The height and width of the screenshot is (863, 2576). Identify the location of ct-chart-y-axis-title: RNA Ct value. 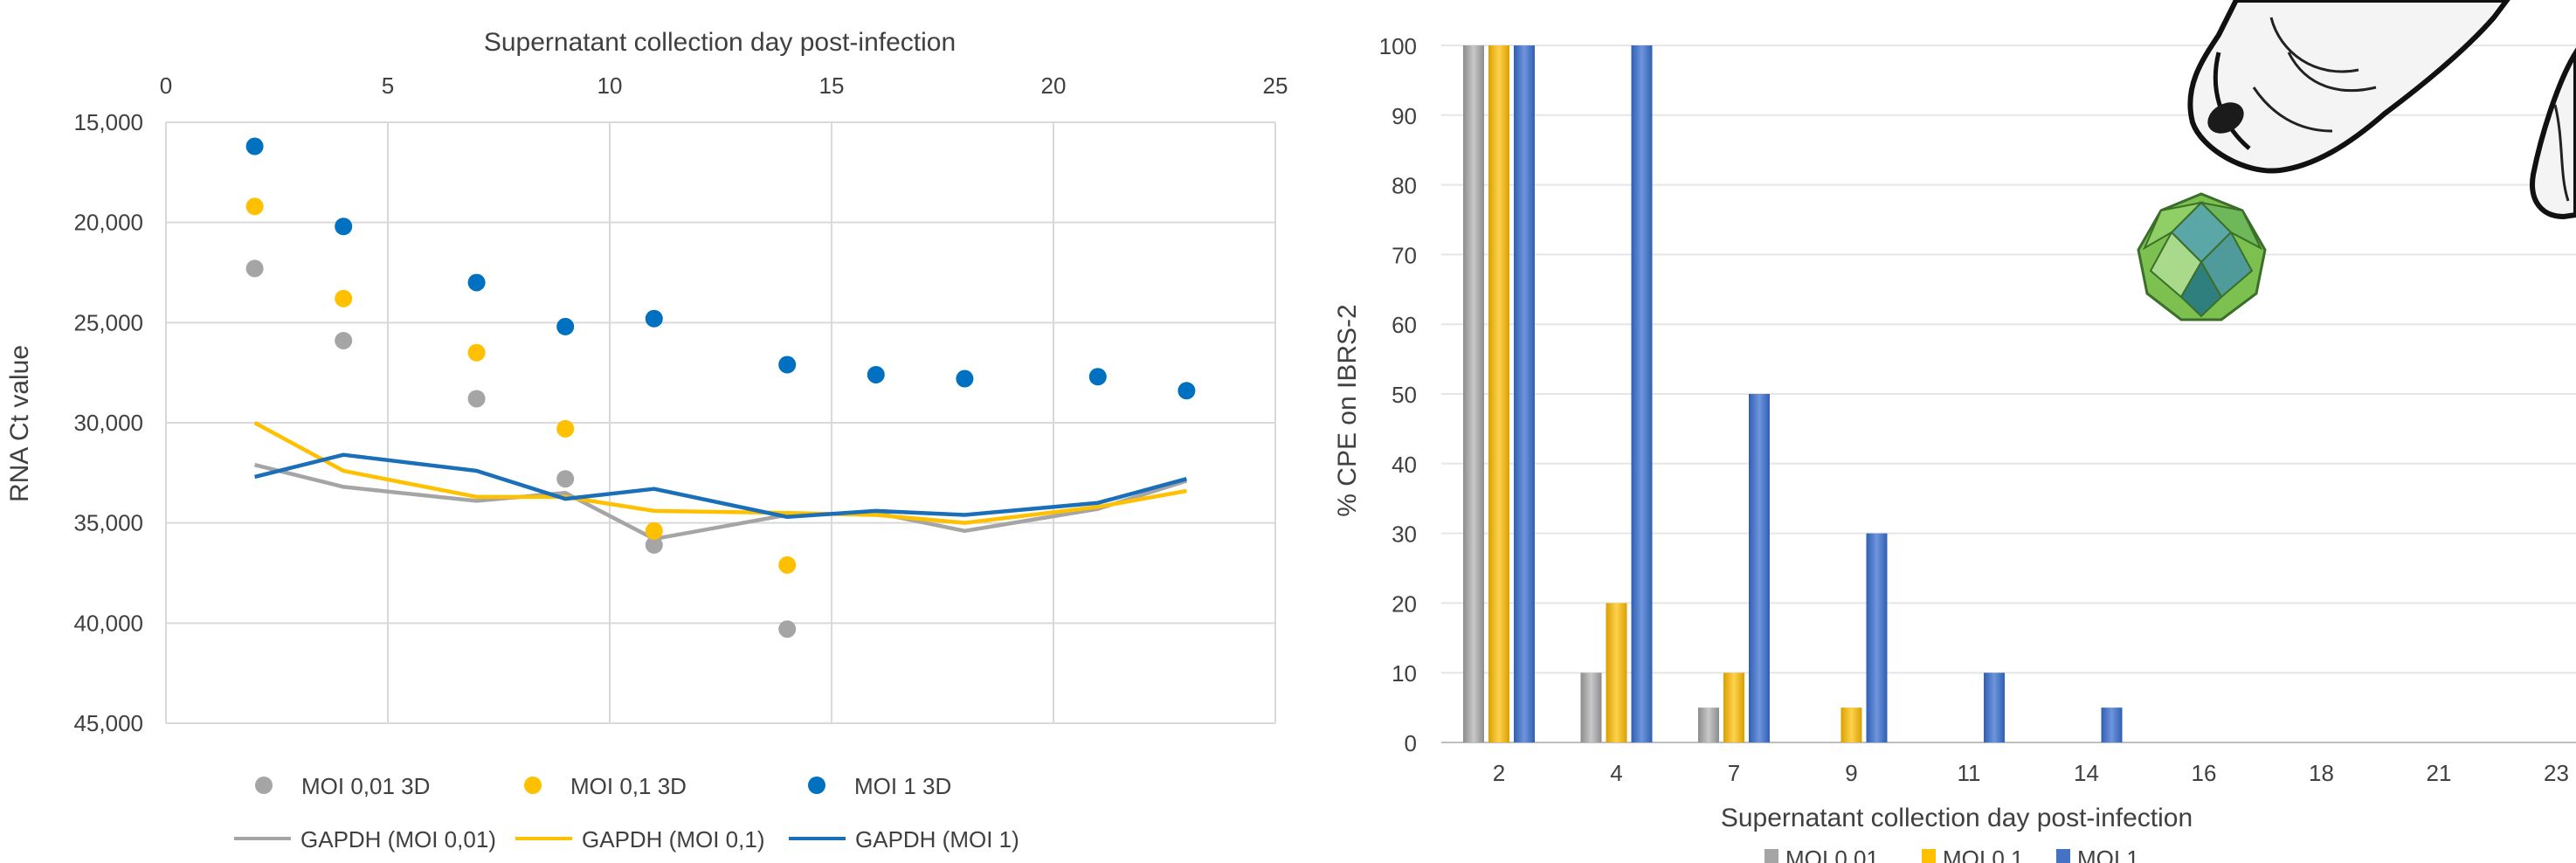
(19, 423).